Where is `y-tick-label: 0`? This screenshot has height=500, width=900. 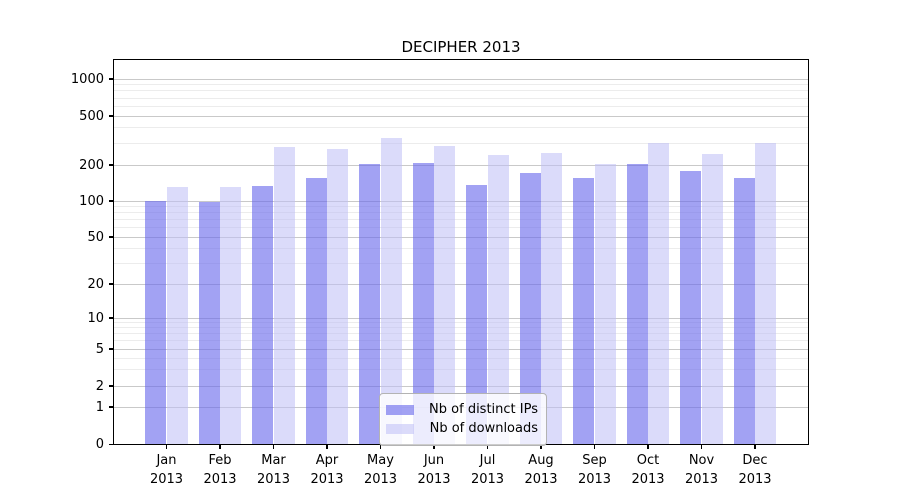 y-tick-label: 0 is located at coordinates (99, 444).